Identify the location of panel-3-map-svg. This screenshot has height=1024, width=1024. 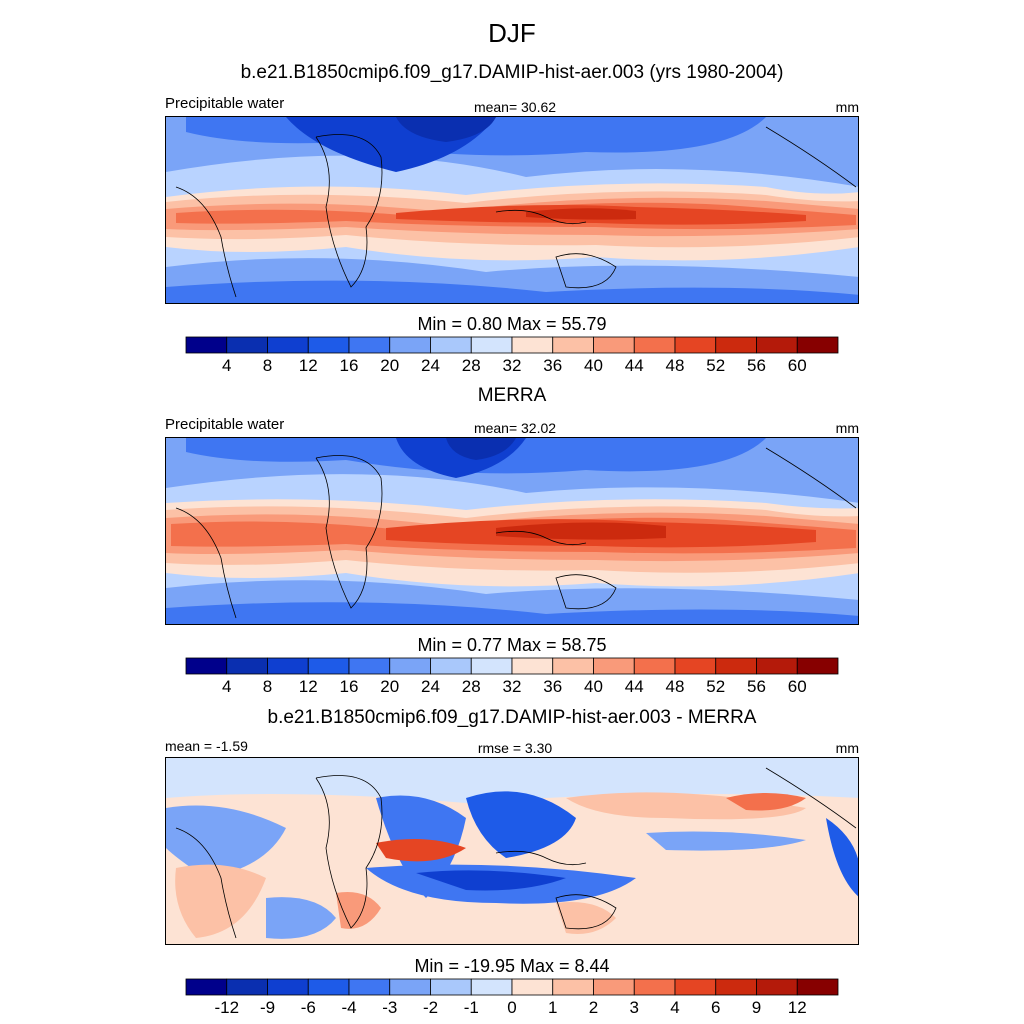
(512, 851).